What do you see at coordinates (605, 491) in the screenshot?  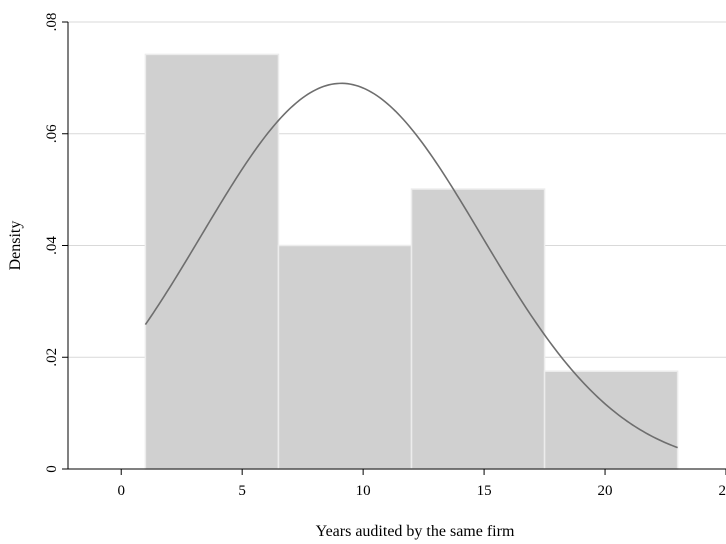 I see `x-tick-label: 20` at bounding box center [605, 491].